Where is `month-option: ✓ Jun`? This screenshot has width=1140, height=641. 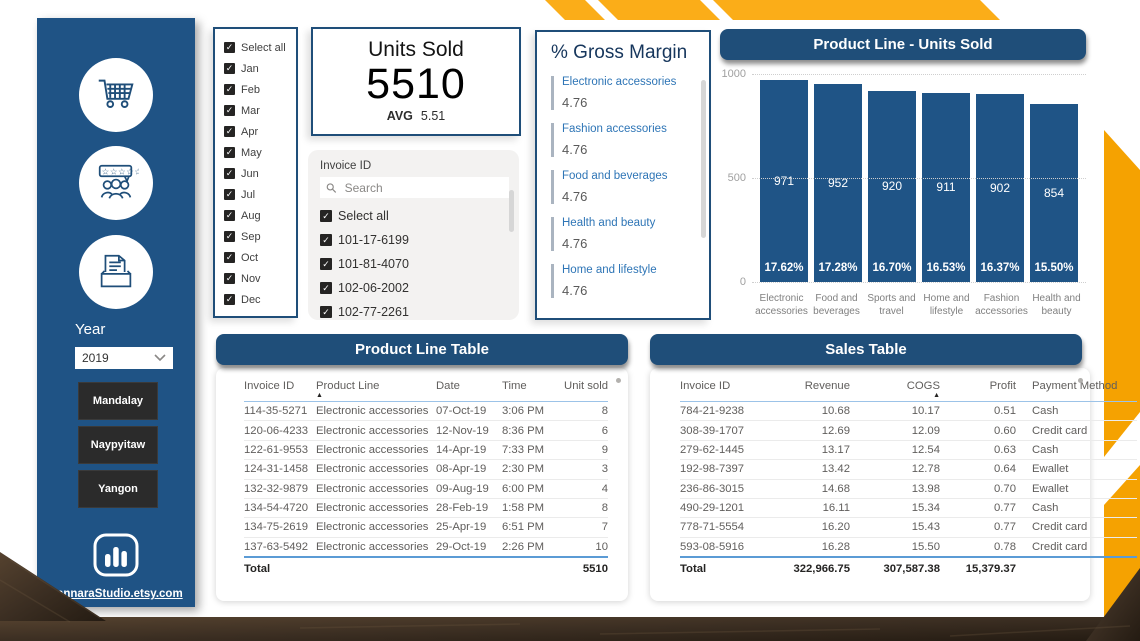 month-option: ✓ Jun is located at coordinates (260, 173).